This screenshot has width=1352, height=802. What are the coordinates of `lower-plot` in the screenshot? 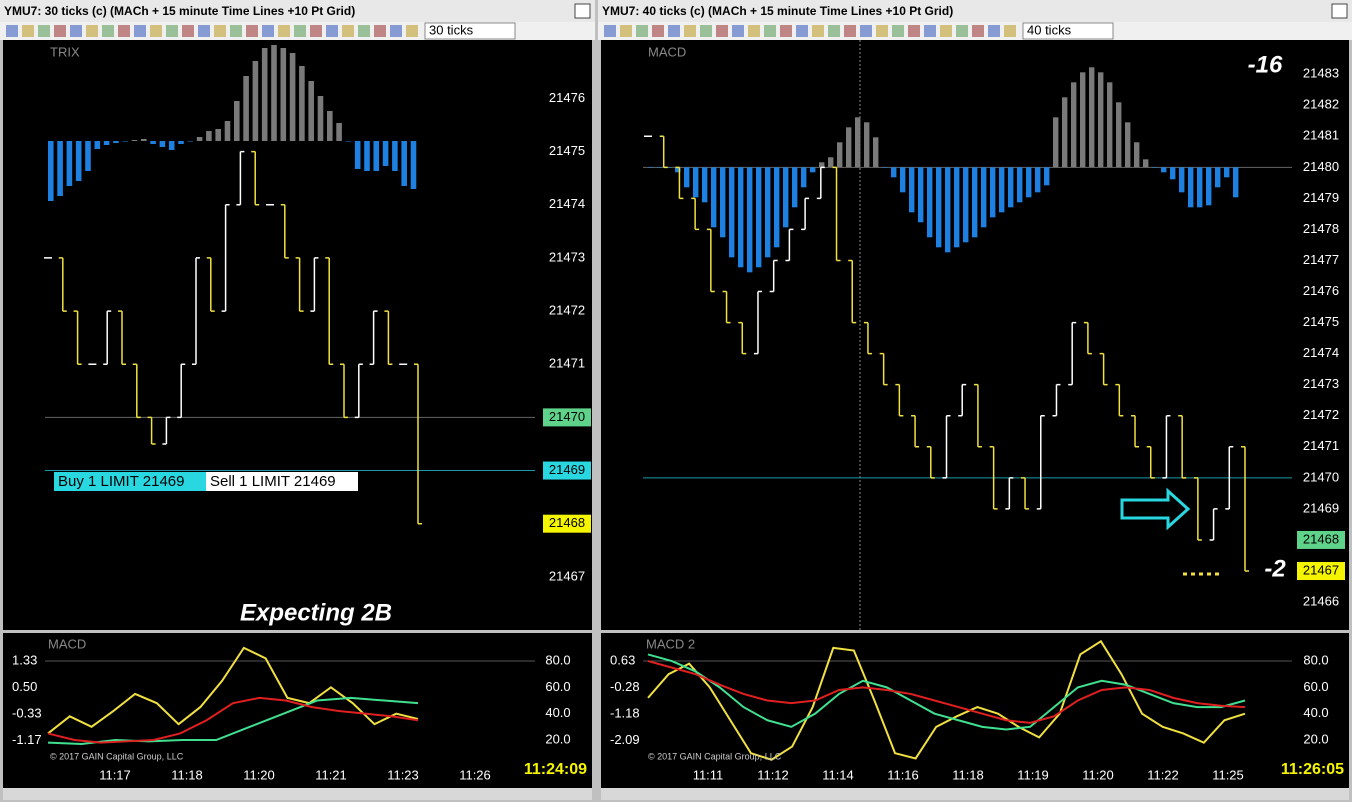 It's located at (975, 698).